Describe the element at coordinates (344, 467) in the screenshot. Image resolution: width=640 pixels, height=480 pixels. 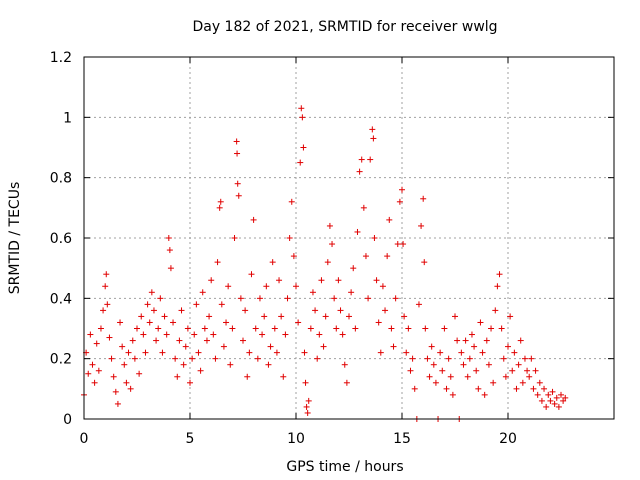
I see `x-axis-label: GPS time / hours` at that location.